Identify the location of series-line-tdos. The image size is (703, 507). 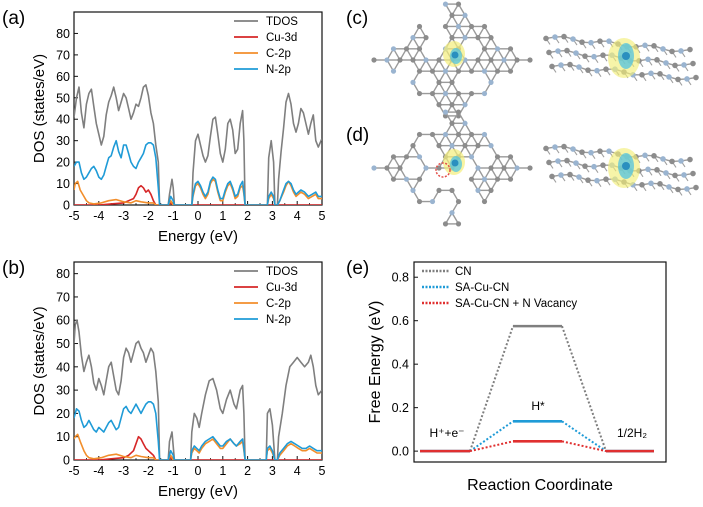
(198, 144).